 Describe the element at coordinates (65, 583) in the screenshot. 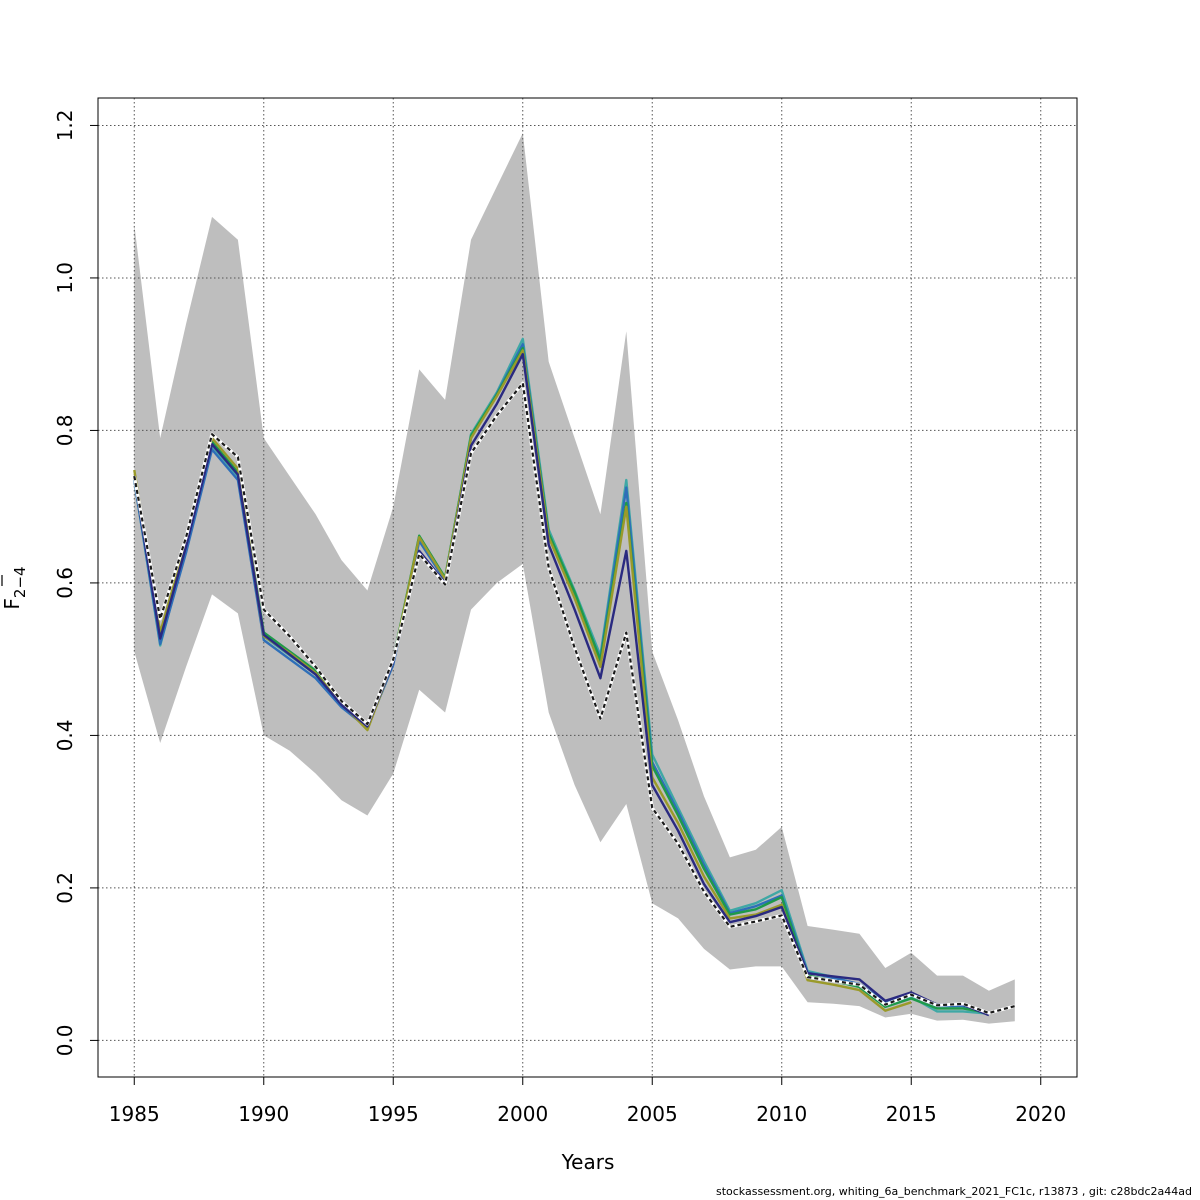

I see `y-tick-label: 0.6` at that location.